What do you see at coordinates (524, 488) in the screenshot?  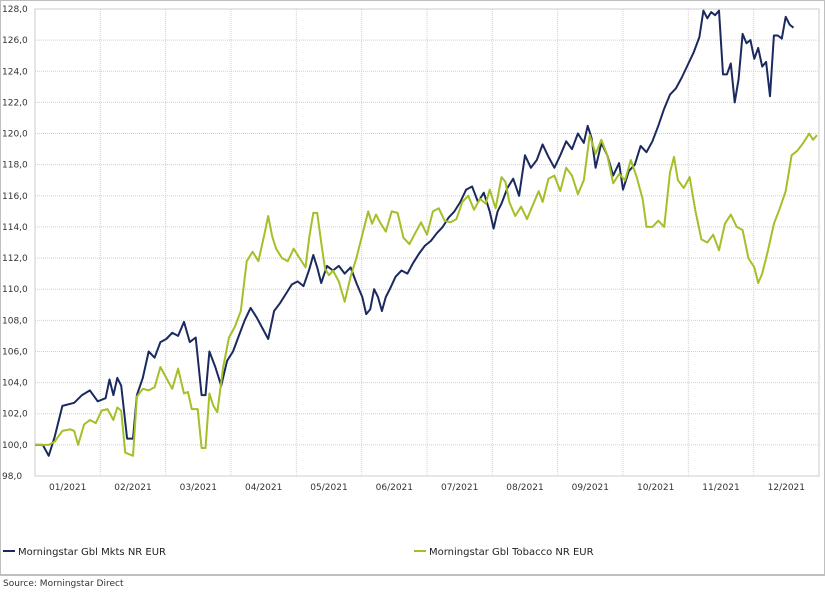 I see `x-tick-label: 08/2021` at bounding box center [524, 488].